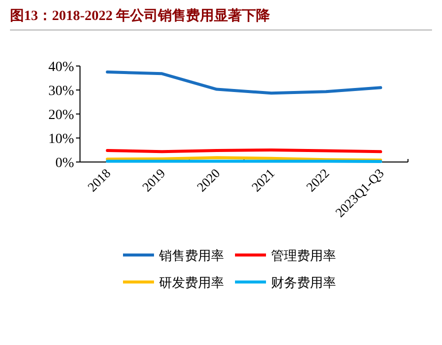 This screenshot has width=442, height=345. I want to click on y-tick-label: 30%, so click(61, 91).